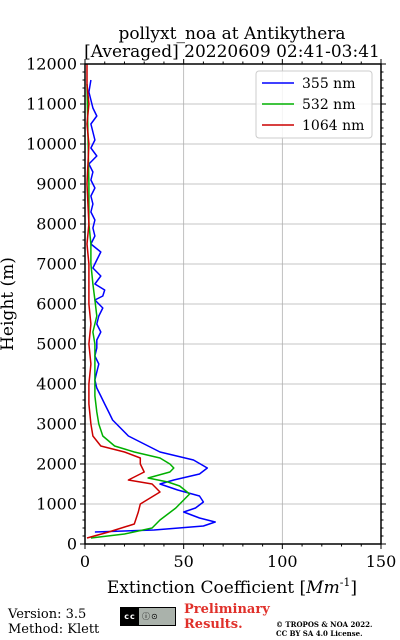  What do you see at coordinates (54, 629) in the screenshot?
I see `method-text: Method: Klett` at bounding box center [54, 629].